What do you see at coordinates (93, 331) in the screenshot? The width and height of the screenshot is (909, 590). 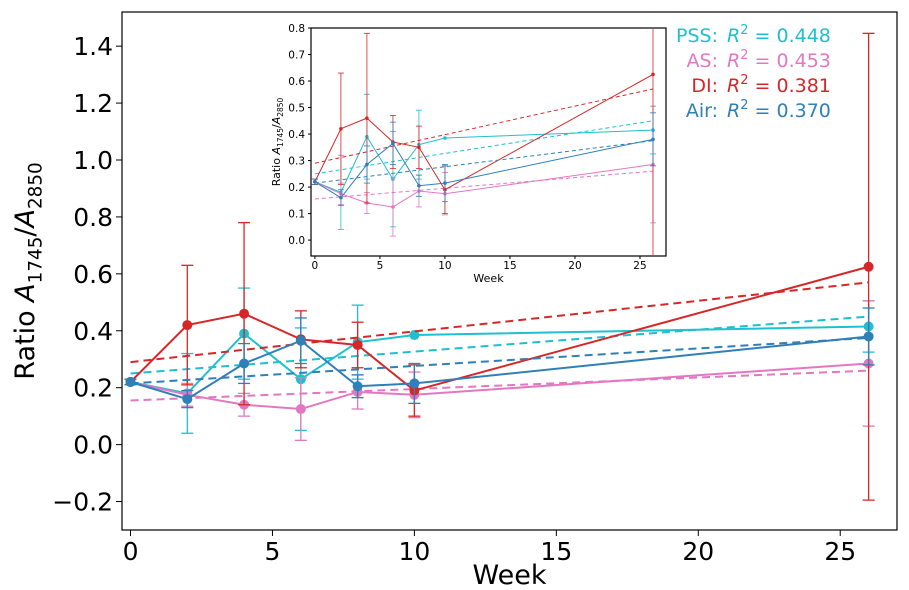 I see `main-y-tick-label: 0.4` at bounding box center [93, 331].